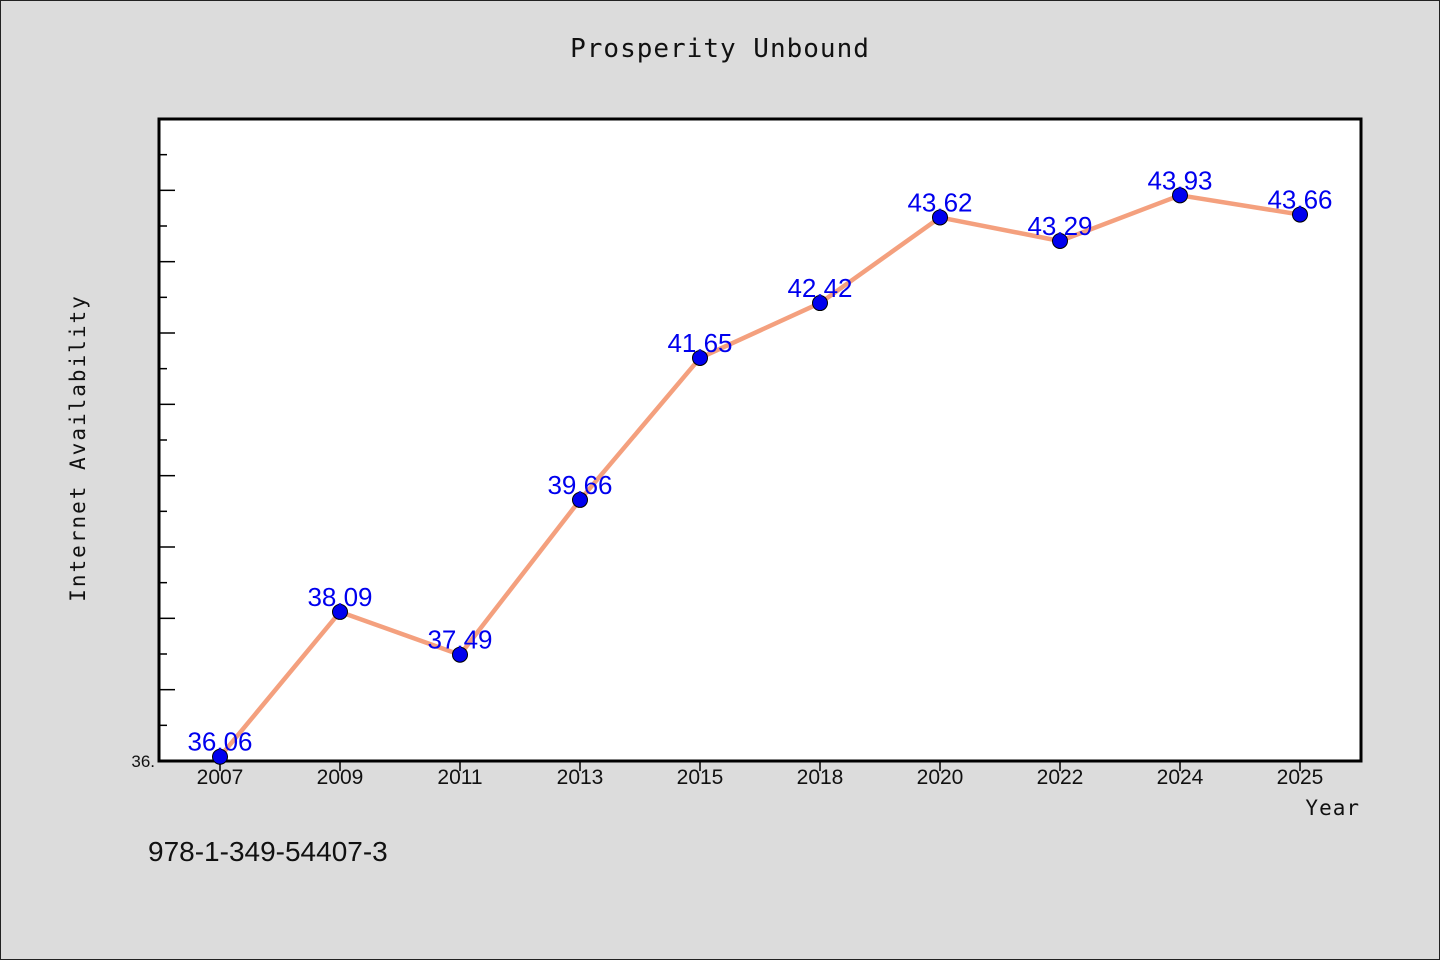 The image size is (1440, 960). Describe the element at coordinates (700, 777) in the screenshot. I see `x-tick-label: 2015` at that location.